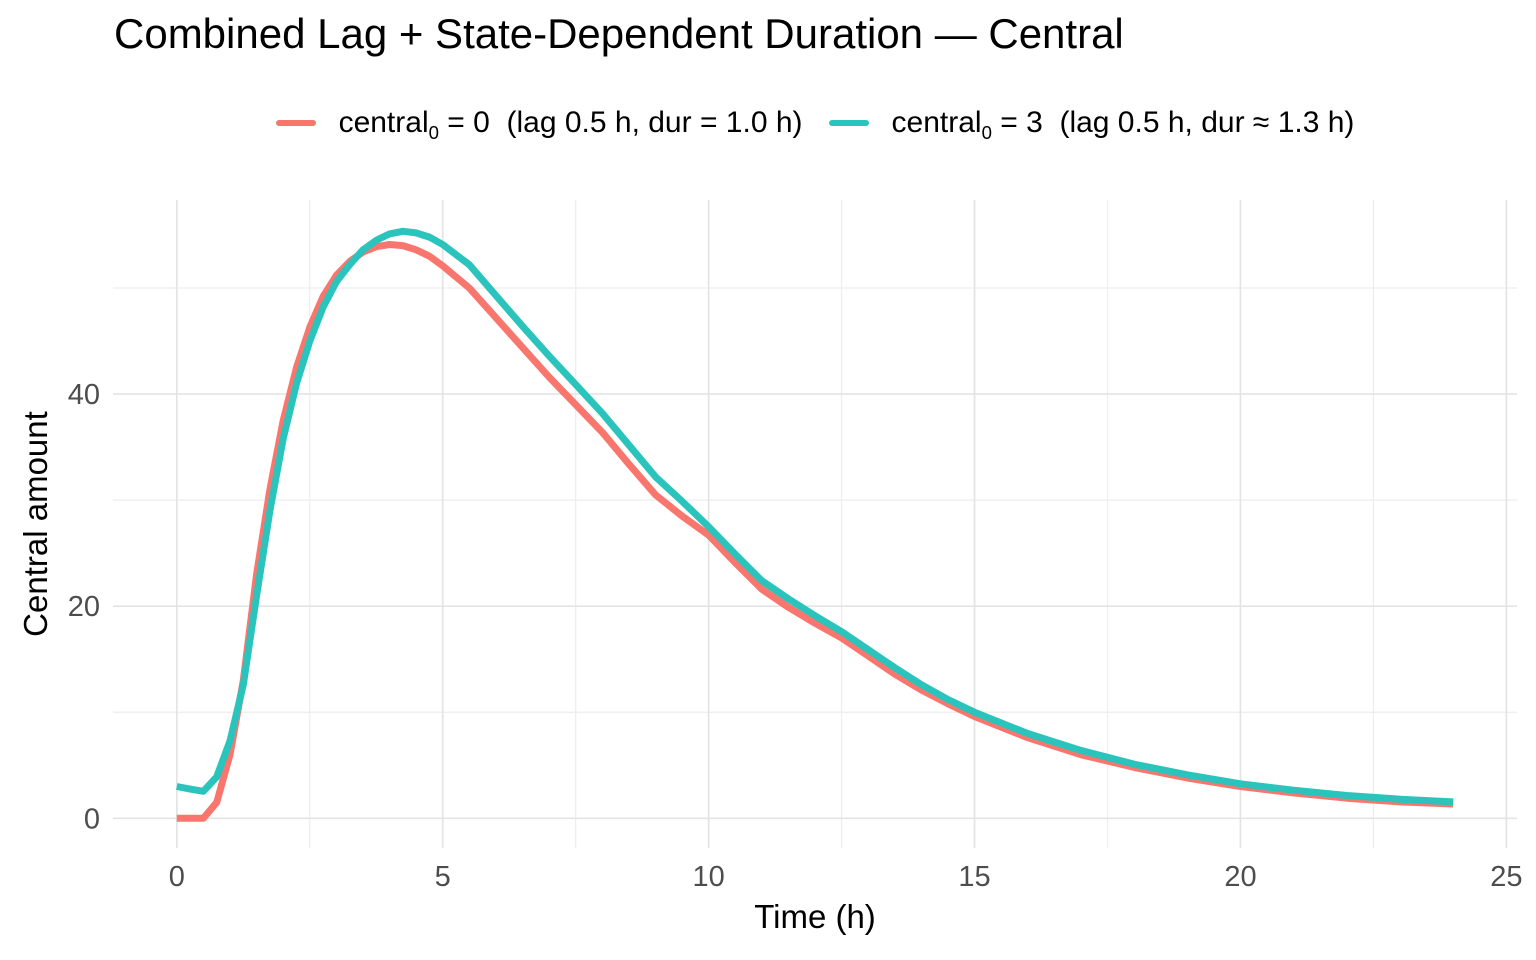 This screenshot has width=1536, height=960. What do you see at coordinates (84, 395) in the screenshot?
I see `y-tick-label: 40` at bounding box center [84, 395].